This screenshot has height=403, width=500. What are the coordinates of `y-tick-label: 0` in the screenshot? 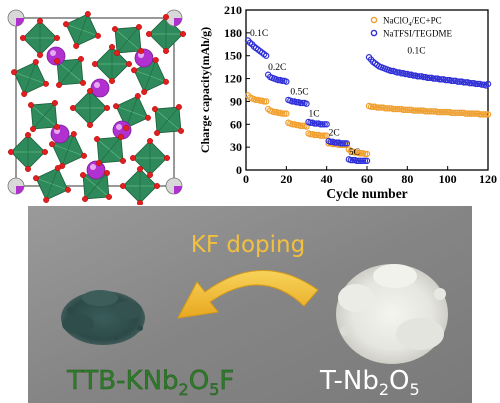 It's located at (239, 170).